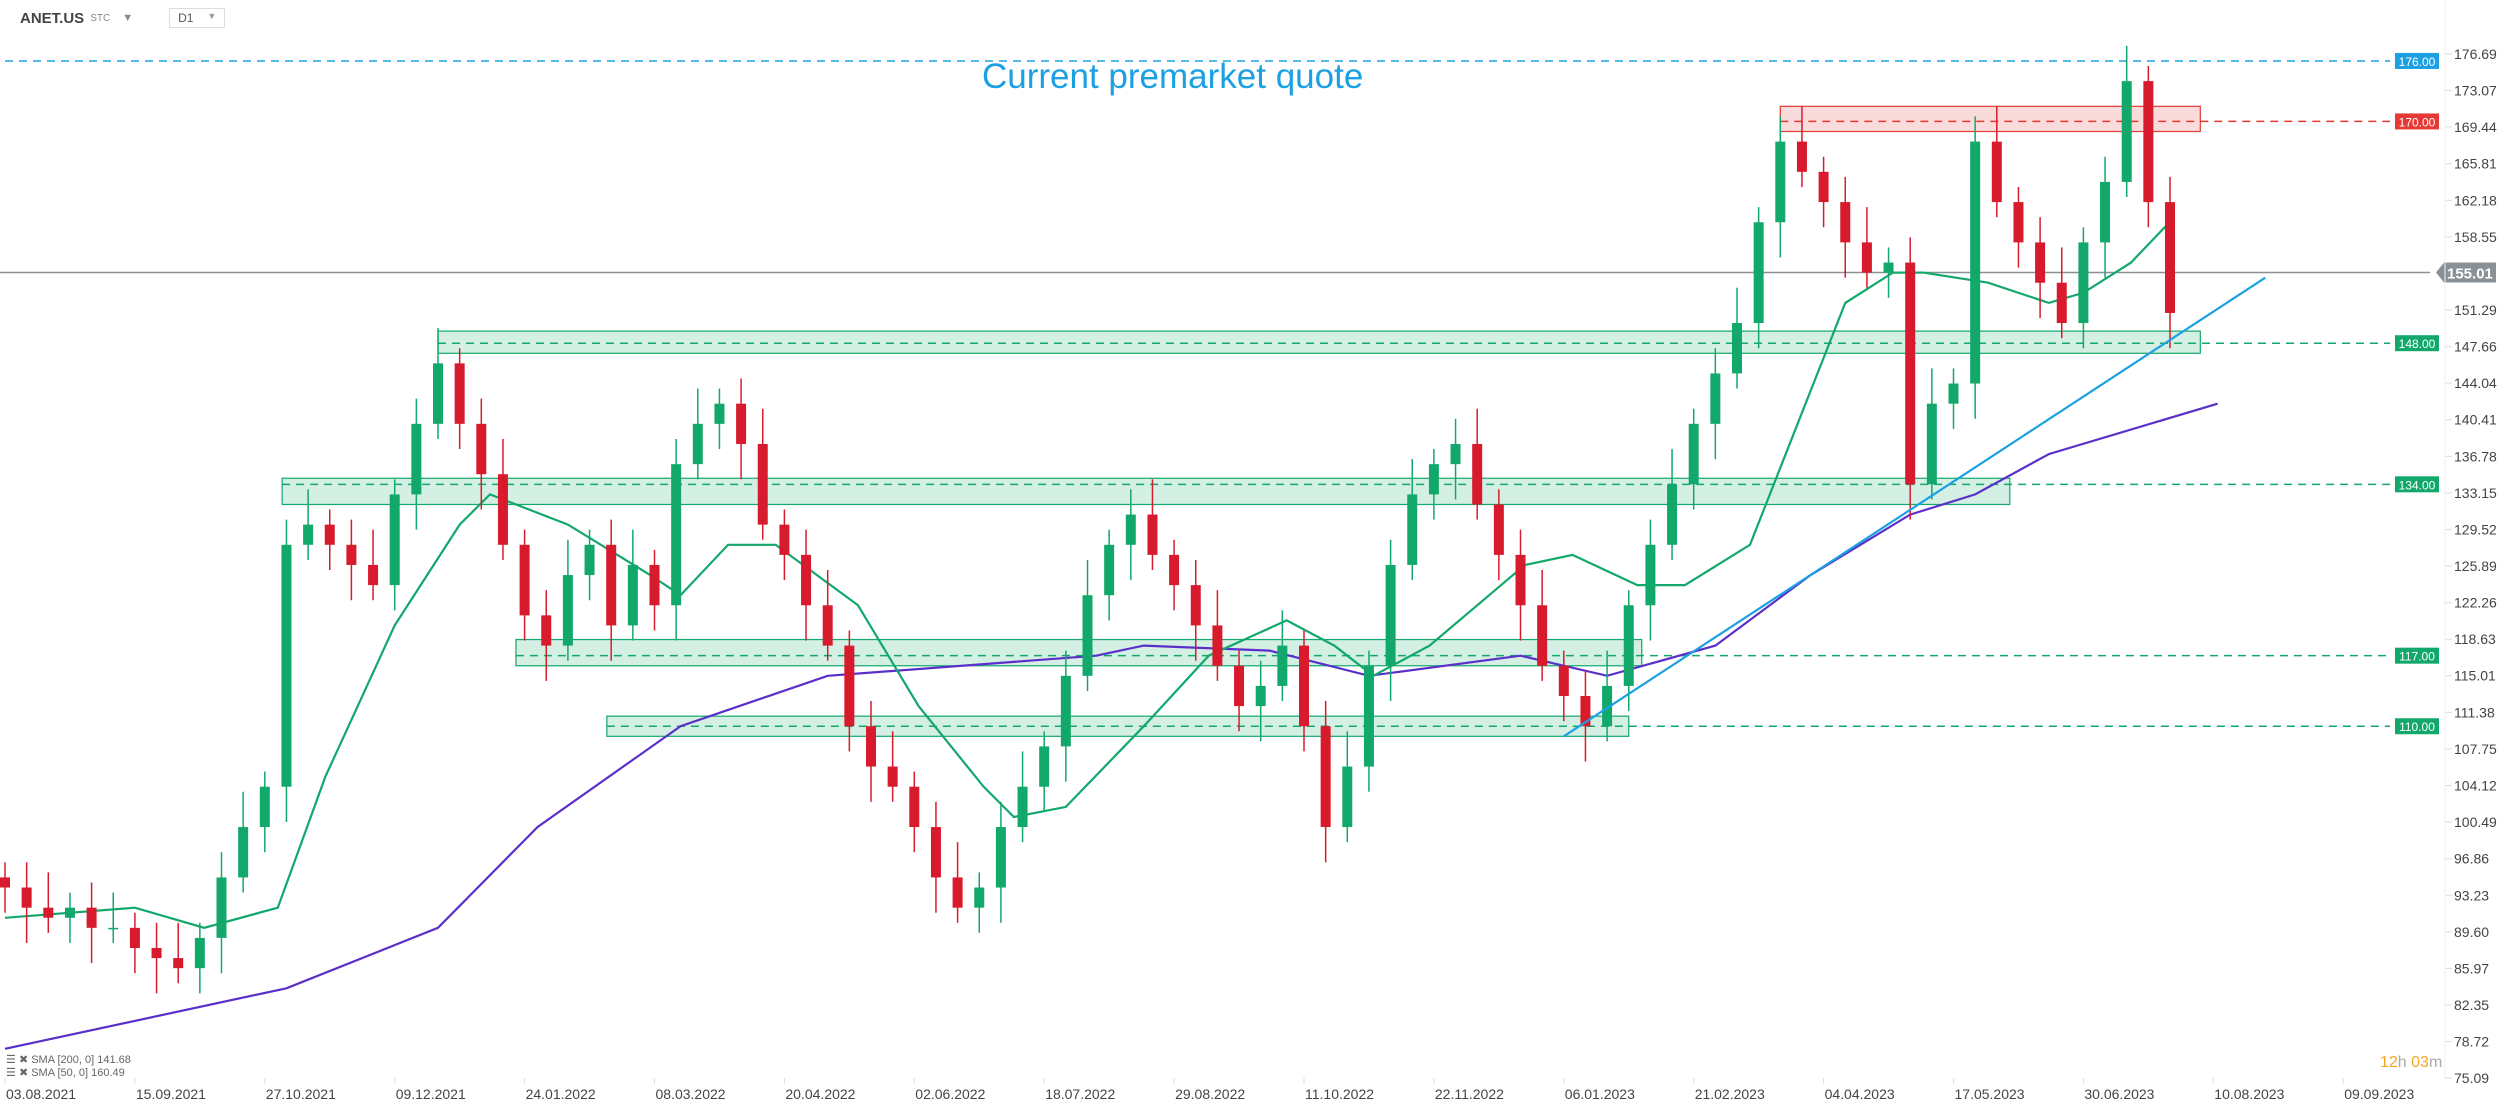 The width and height of the screenshot is (2506, 1109). What do you see at coordinates (78, 1073) in the screenshot?
I see `legend-sma50-label: SMA [50, 0] 160.49` at bounding box center [78, 1073].